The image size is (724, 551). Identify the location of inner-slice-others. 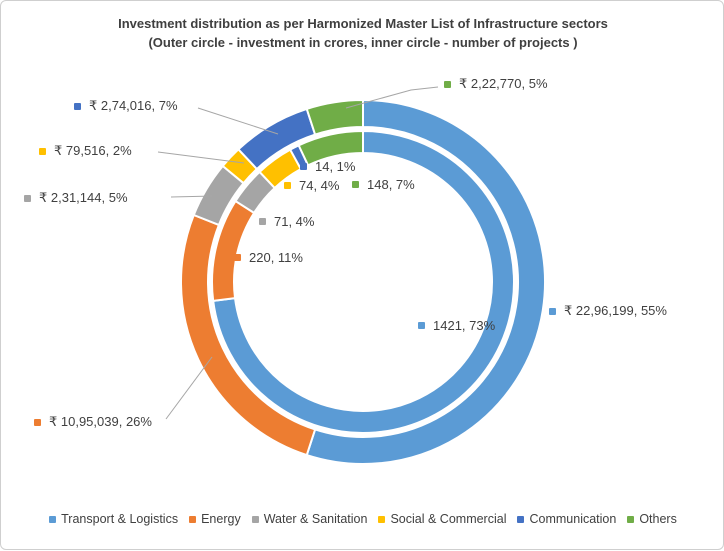
(330, 148).